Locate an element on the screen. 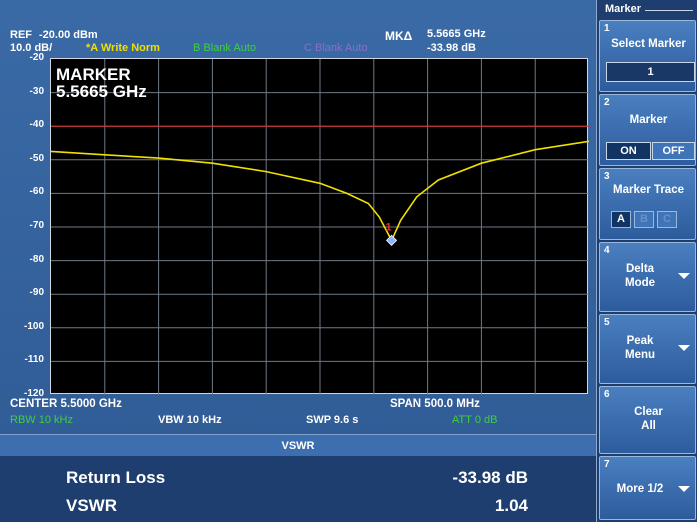 This screenshot has height=522, width=697. softkey-number: 6 is located at coordinates (607, 394).